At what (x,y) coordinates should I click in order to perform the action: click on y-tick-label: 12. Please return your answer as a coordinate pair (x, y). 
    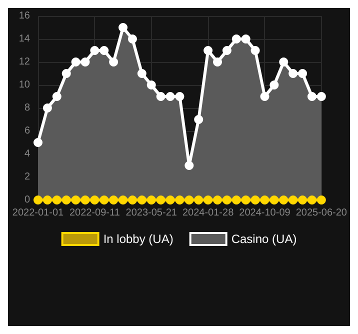
    Looking at the image, I should click on (24, 62).